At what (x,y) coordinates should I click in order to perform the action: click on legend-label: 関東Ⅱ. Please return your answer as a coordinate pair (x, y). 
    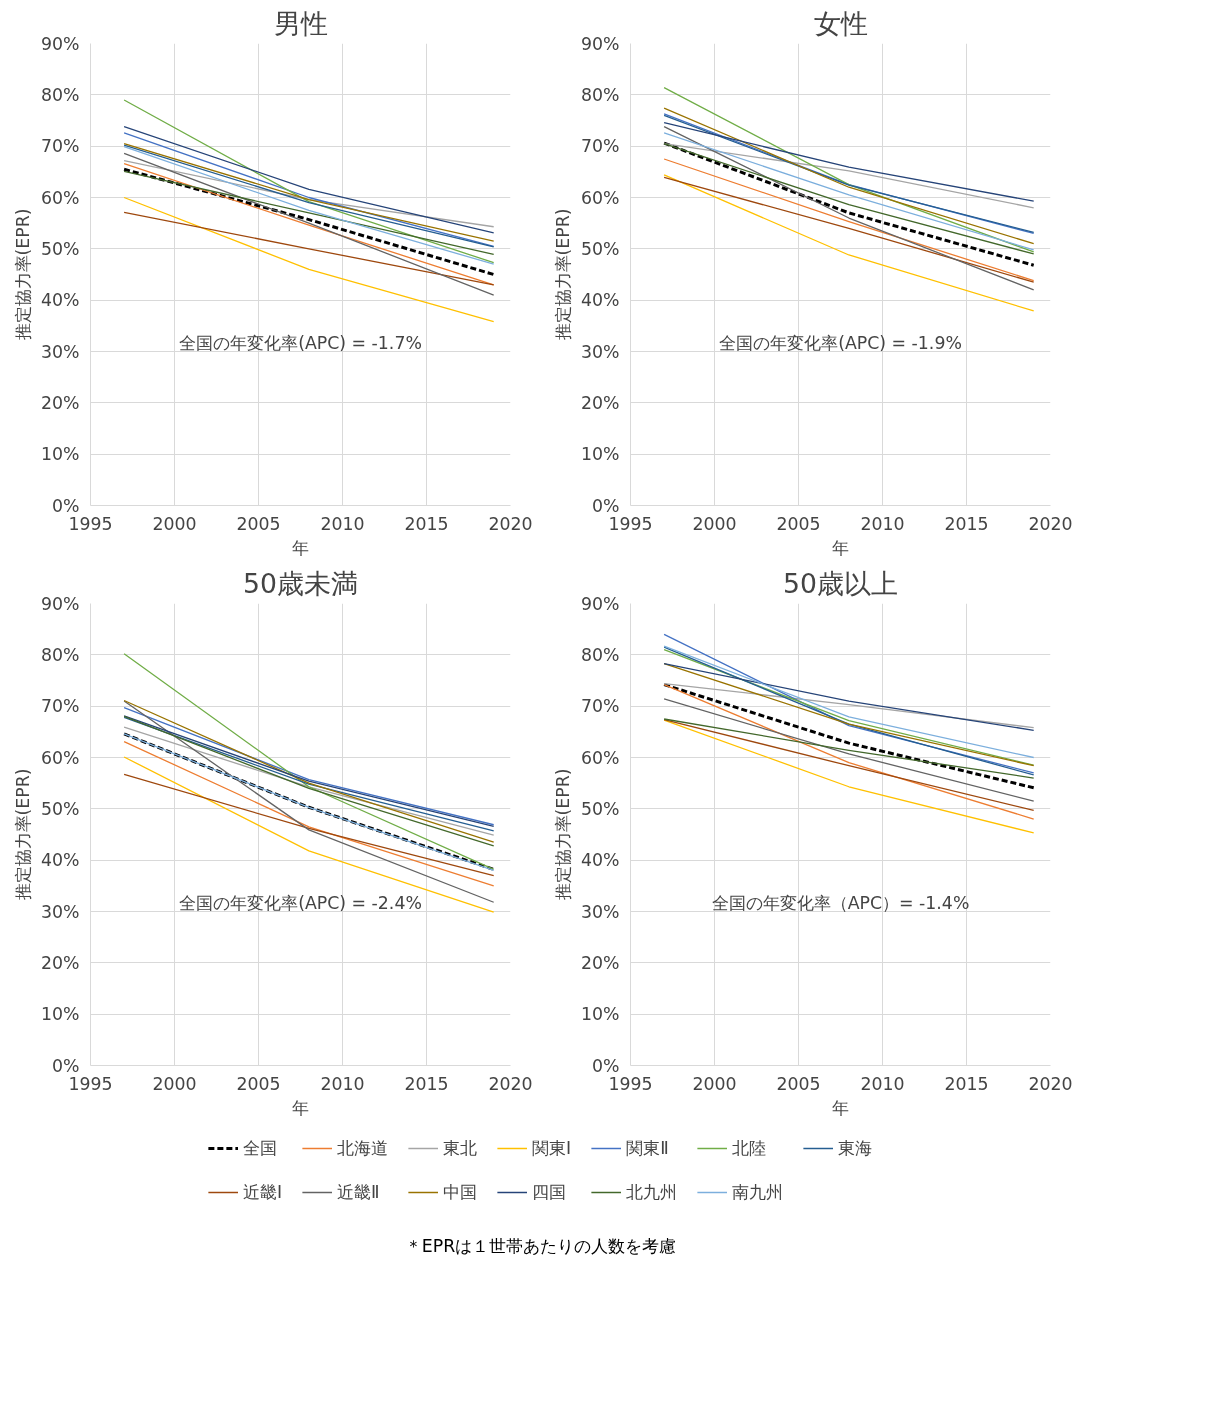
    Looking at the image, I should click on (647, 1148).